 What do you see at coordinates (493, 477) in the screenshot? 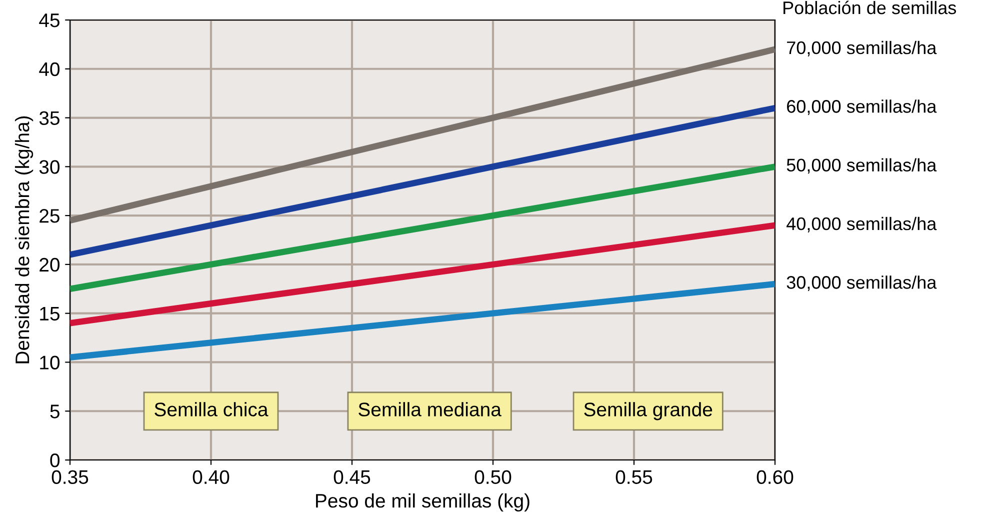
I see `x-tick-label: 0.50` at bounding box center [493, 477].